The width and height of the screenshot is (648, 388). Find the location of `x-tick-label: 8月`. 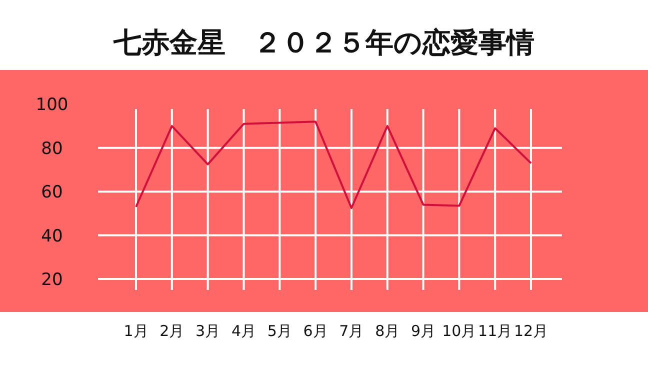

x-tick-label: 8月 is located at coordinates (387, 331).